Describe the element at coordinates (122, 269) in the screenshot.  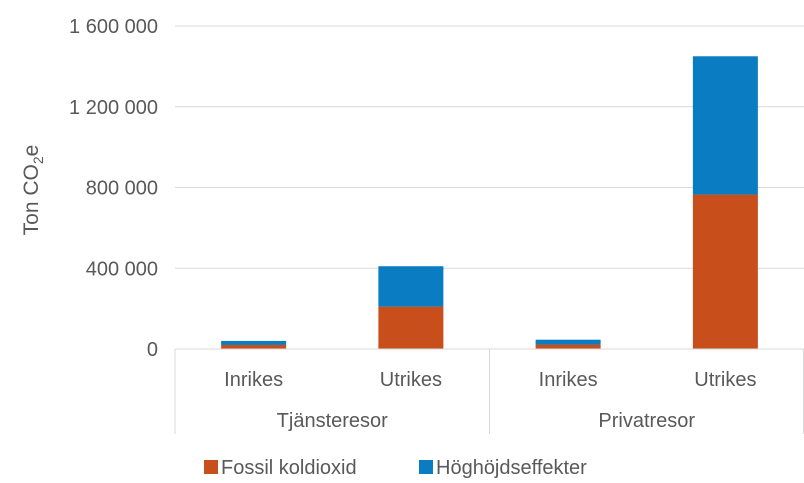
I see `y-tick-label: 400 000` at that location.